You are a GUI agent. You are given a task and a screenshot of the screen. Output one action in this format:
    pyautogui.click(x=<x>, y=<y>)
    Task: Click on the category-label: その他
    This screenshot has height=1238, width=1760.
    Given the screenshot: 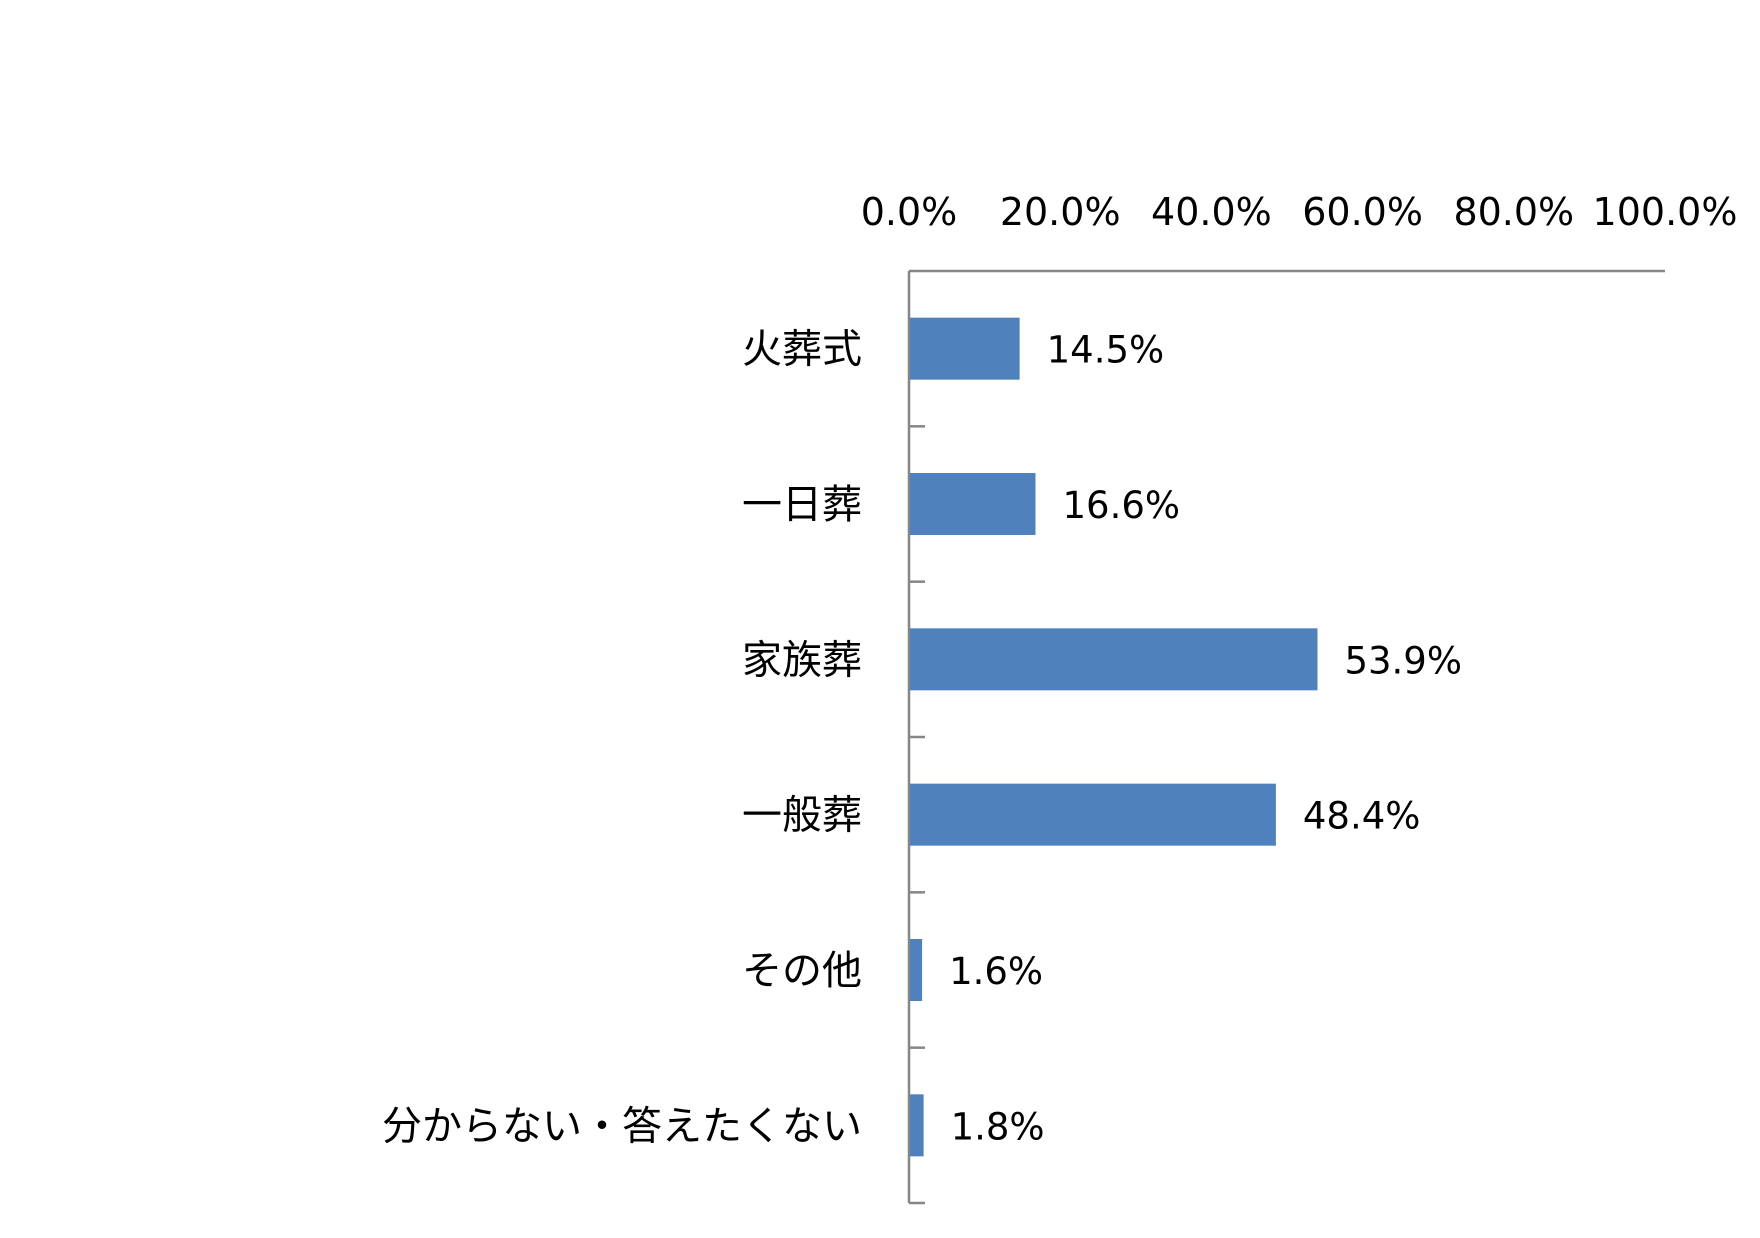 What is the action you would take?
    pyautogui.click(x=802, y=971)
    